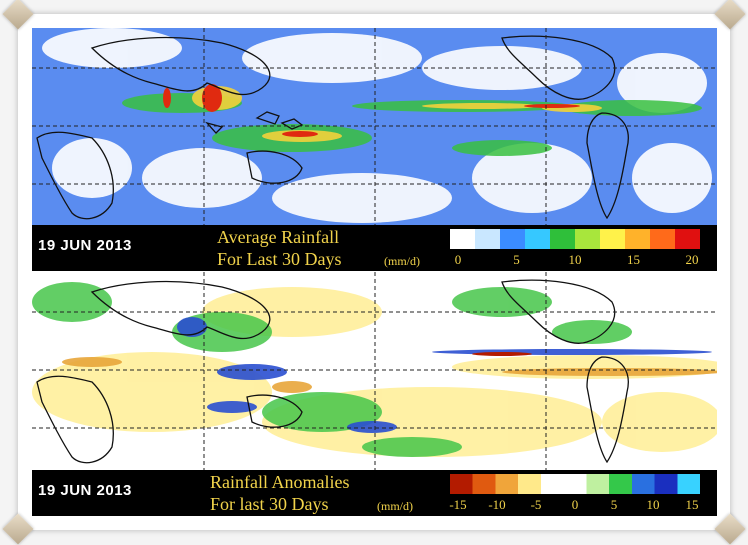  Describe the element at coordinates (278, 237) in the screenshot. I see `map-title-line1: Average Rainfall` at that location.